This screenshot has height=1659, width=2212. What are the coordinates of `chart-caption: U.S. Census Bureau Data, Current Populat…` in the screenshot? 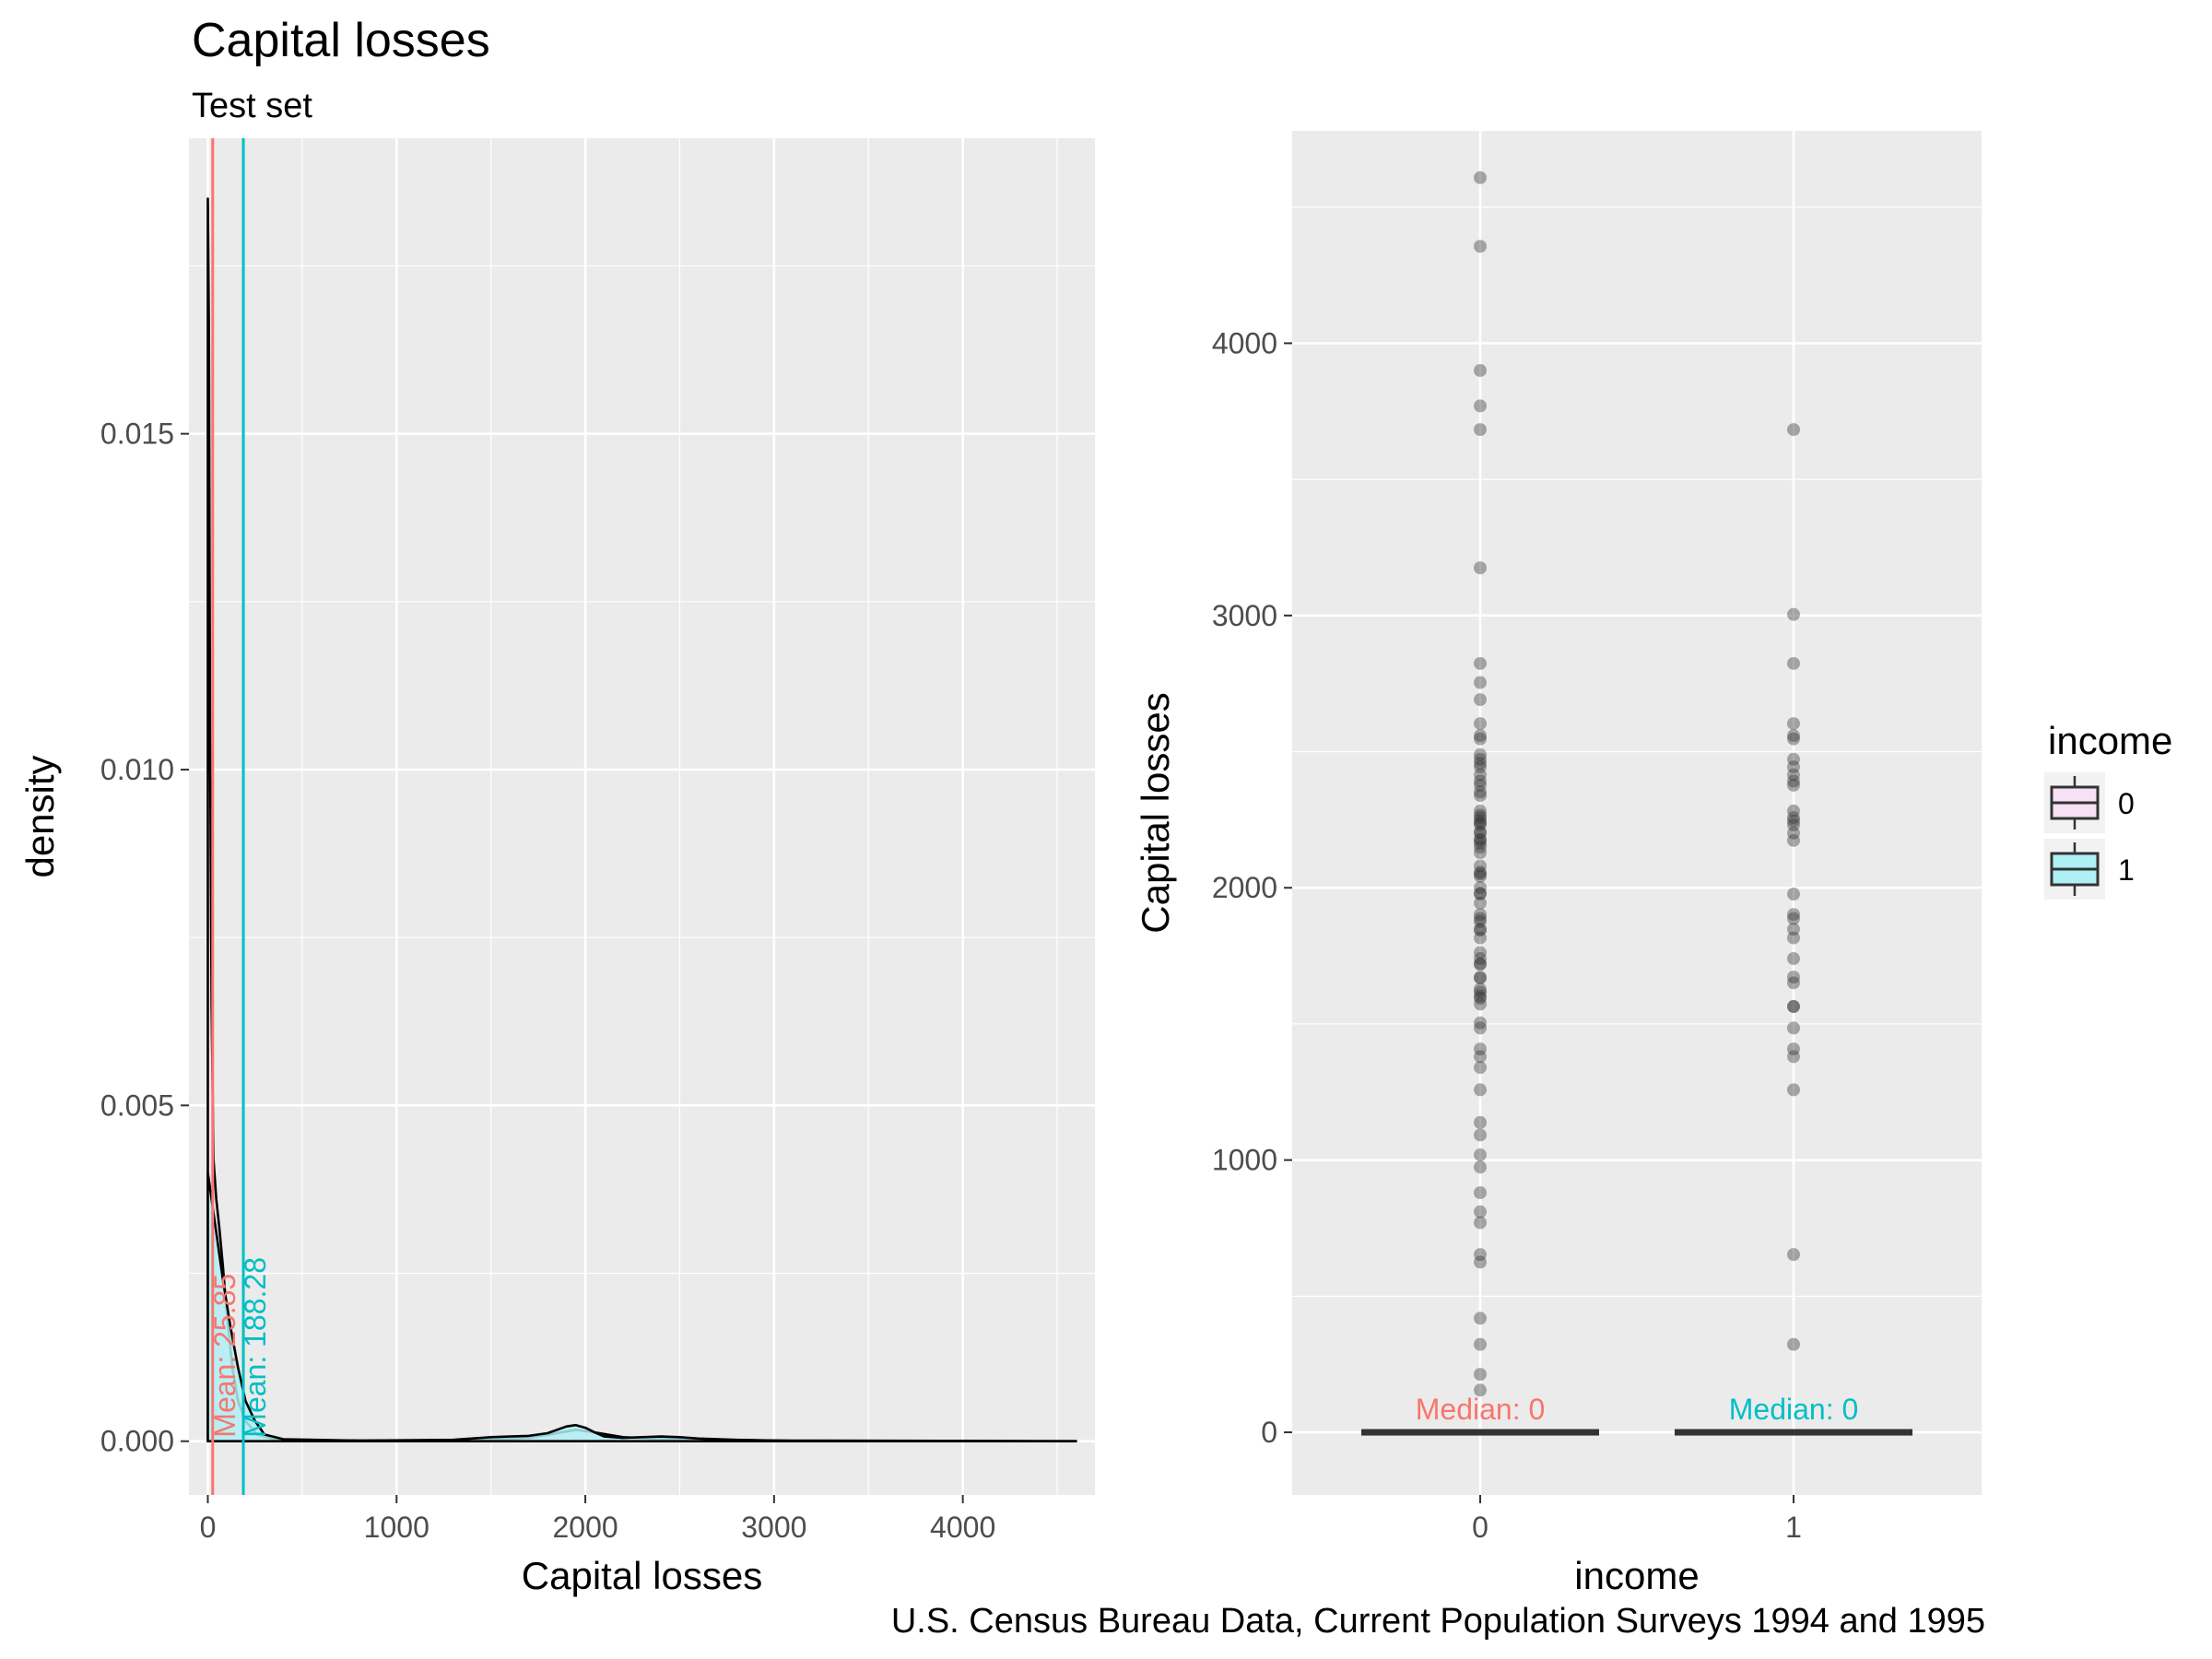 It's located at (1437, 1621).